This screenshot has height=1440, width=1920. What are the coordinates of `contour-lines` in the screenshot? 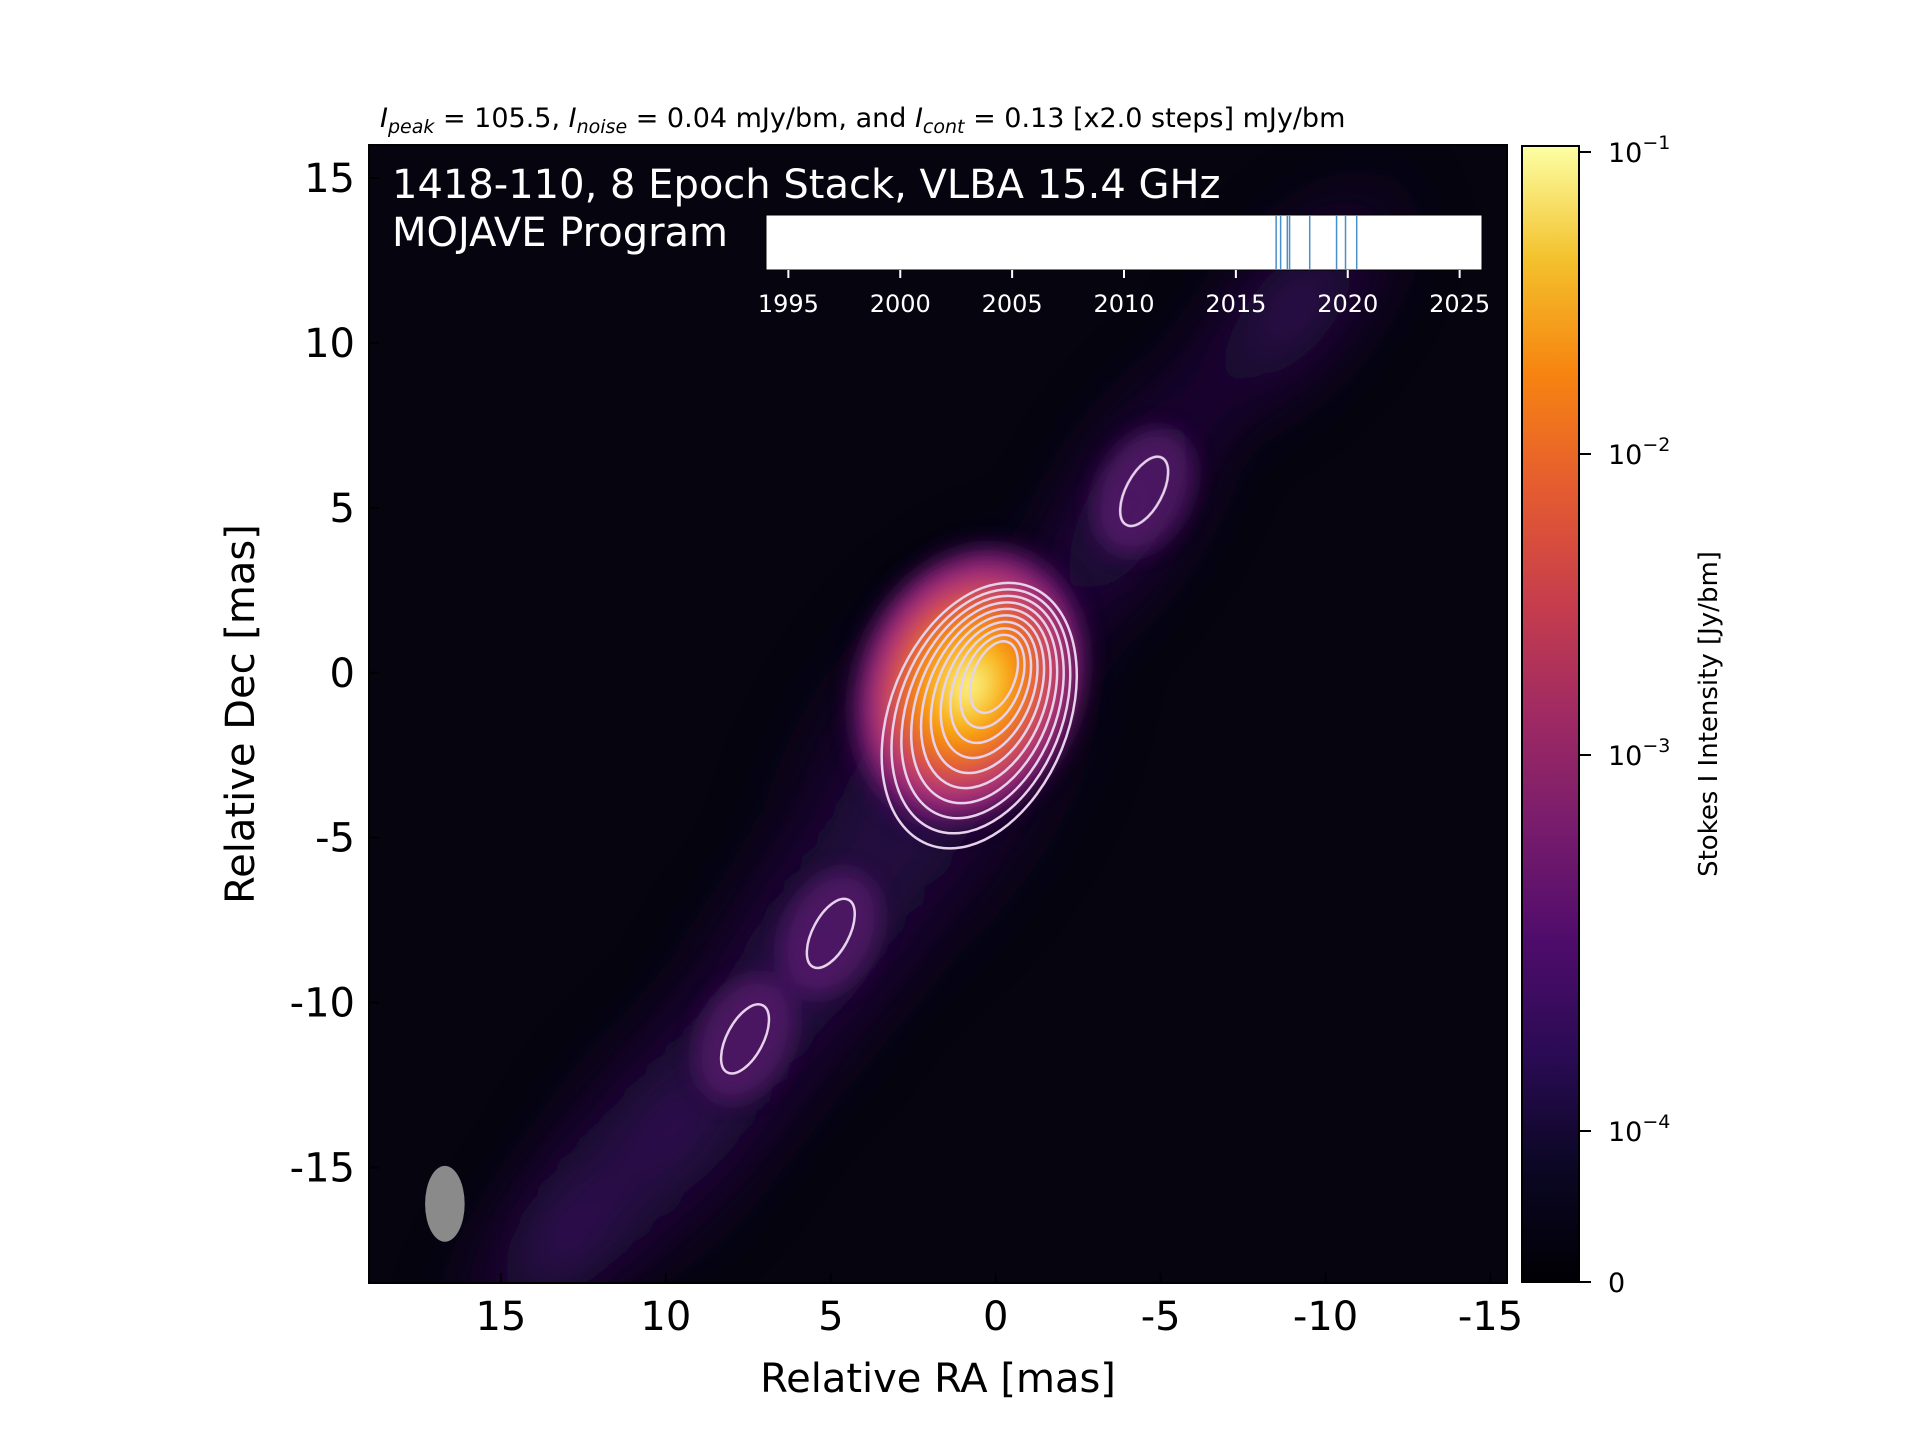 It's located at (944, 765).